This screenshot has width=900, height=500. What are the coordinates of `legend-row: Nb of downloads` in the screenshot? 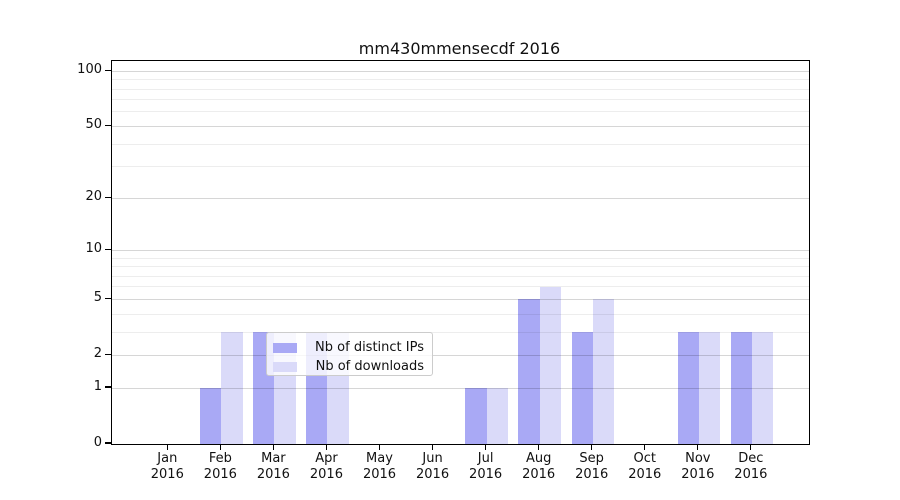 It's located at (348, 366).